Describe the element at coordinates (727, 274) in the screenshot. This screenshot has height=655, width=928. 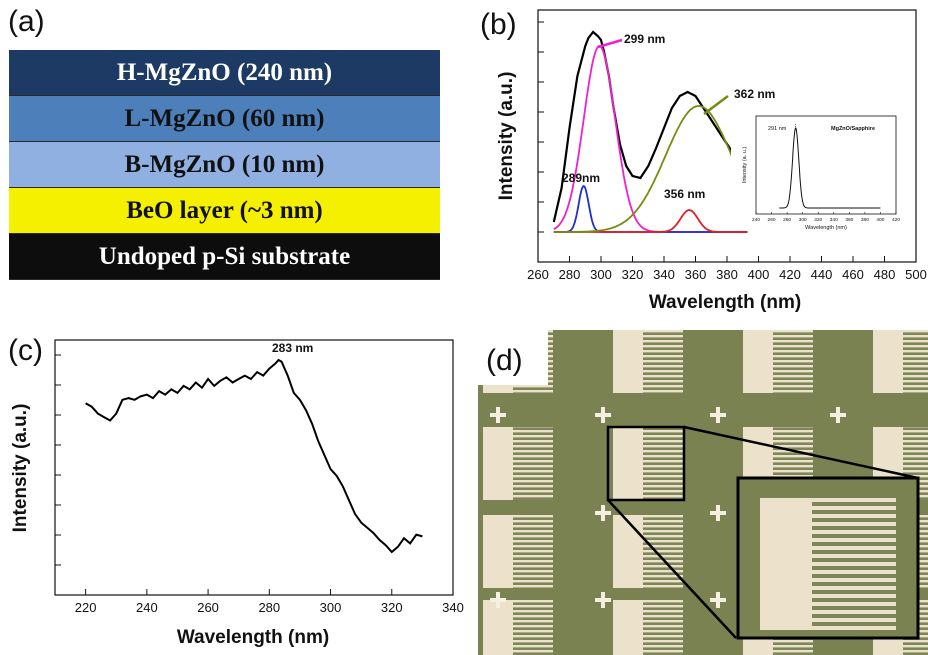
I see `x-tick-label: 380` at that location.